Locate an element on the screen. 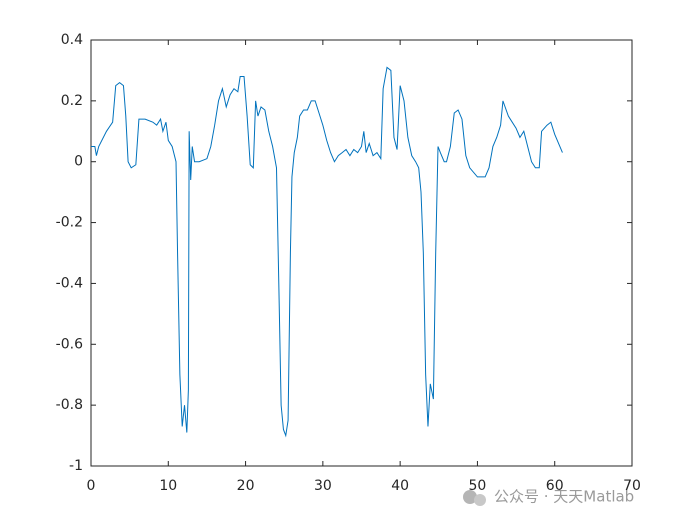  x-tick-label: 10 is located at coordinates (168, 486).